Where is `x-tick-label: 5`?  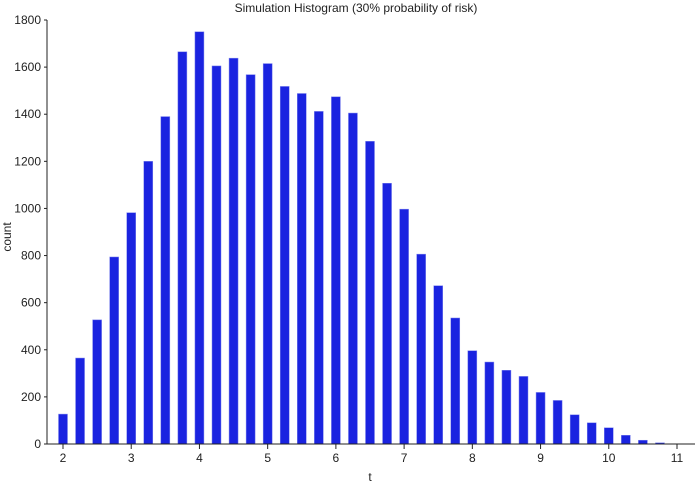
x-tick-label: 5 is located at coordinates (267, 458).